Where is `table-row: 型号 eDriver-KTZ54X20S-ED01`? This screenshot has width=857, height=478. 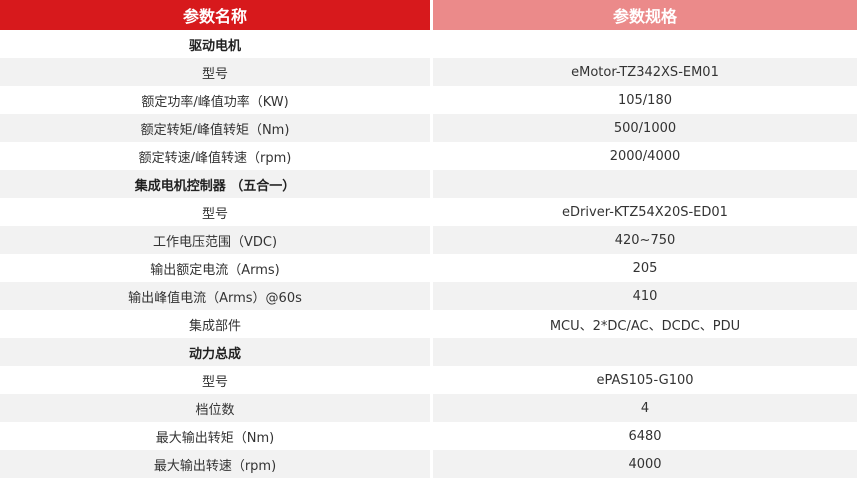 table-row: 型号 eDriver-KTZ54X20S-ED01 is located at coordinates (428, 212).